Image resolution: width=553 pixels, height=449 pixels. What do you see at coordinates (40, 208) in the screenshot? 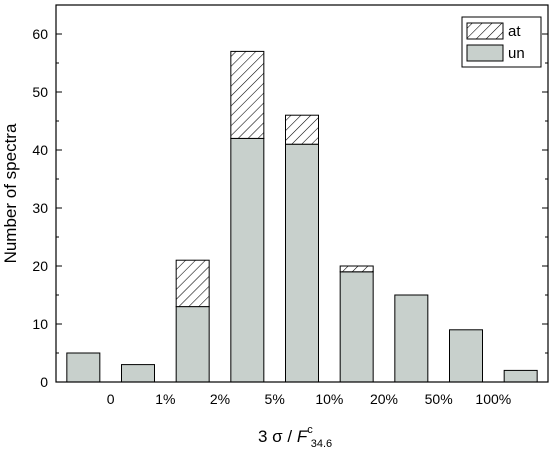
I see `y-tick-label-3: 30` at bounding box center [40, 208].